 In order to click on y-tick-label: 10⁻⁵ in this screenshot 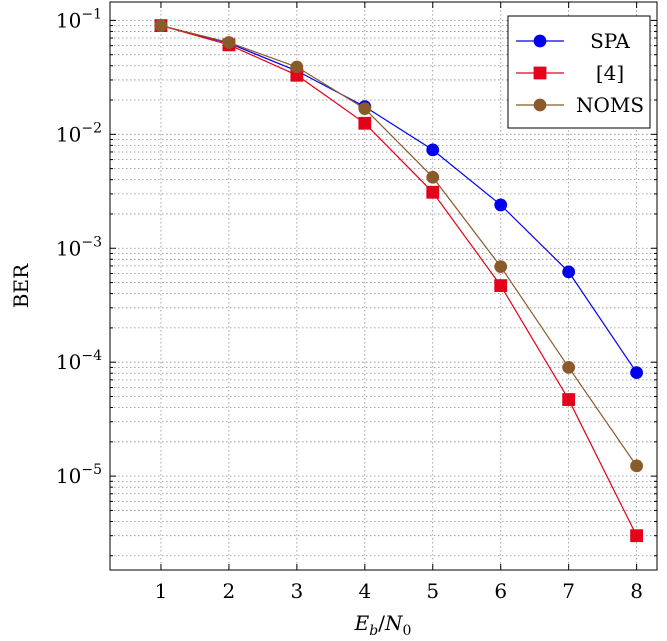, I will do `click(79, 475)`.